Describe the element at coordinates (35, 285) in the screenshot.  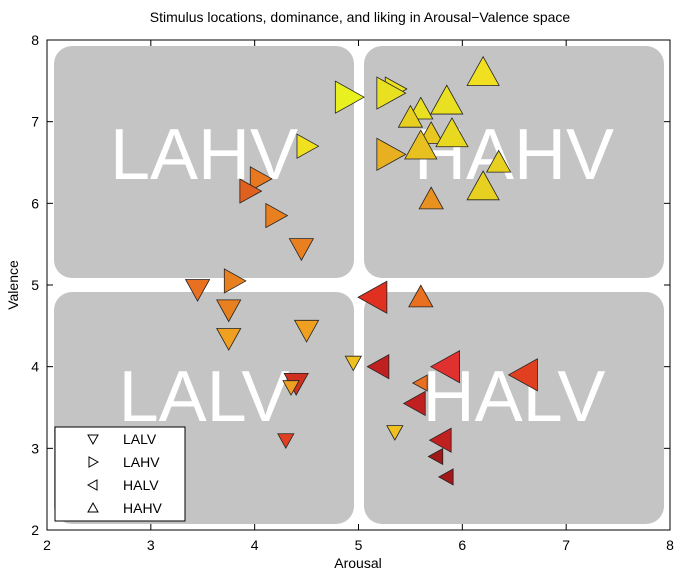
I see `y-tick-label: 5` at that location.